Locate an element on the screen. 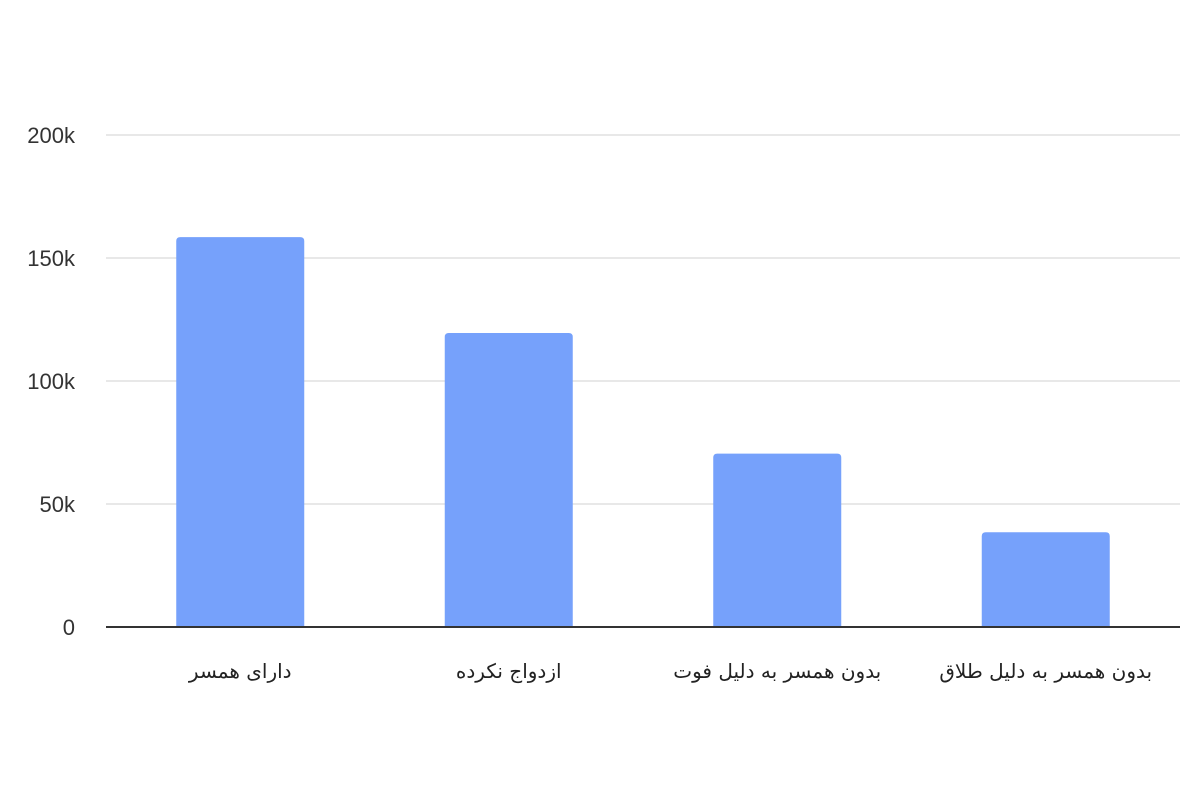 This screenshot has height=800, width=1200. y-tick-label: 150k is located at coordinates (51, 258).